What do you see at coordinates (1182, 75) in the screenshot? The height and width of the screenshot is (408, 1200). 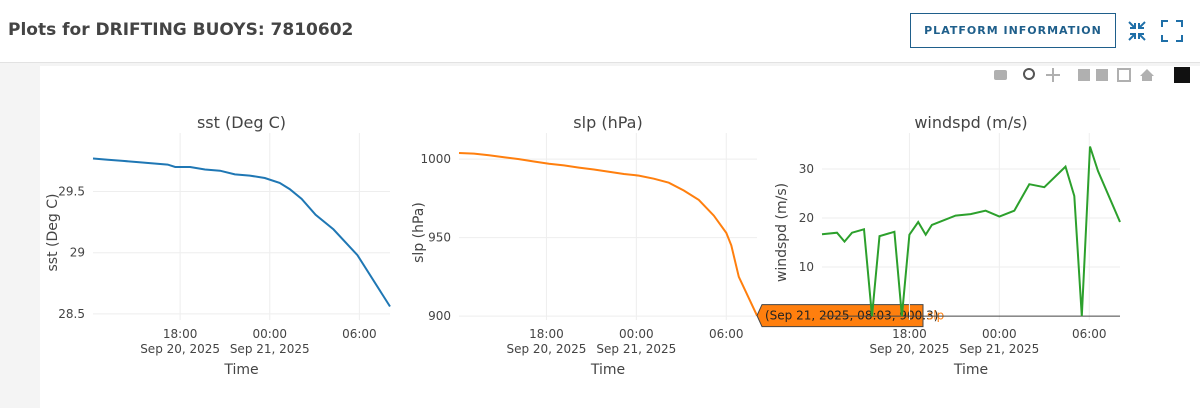 I see `plotly-logo` at bounding box center [1182, 75].